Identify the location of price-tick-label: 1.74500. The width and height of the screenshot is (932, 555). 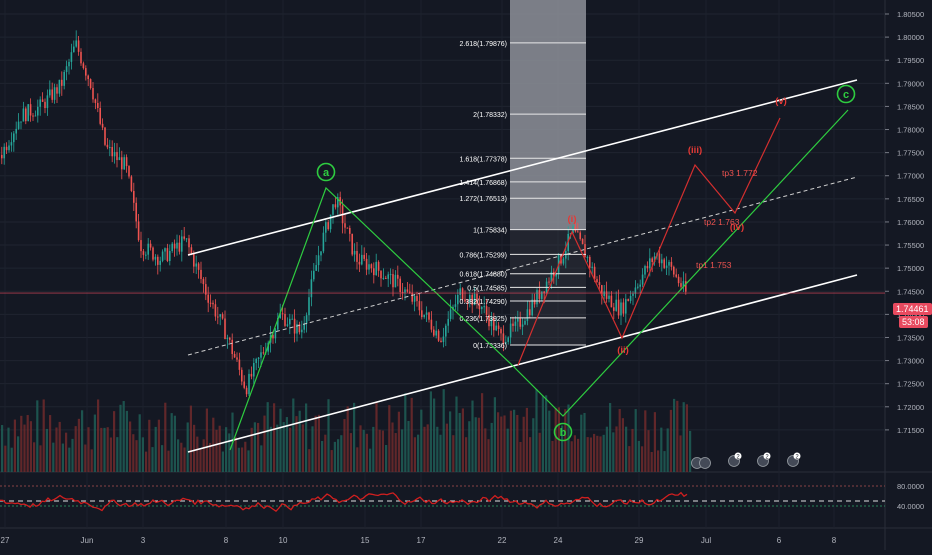
(910, 291).